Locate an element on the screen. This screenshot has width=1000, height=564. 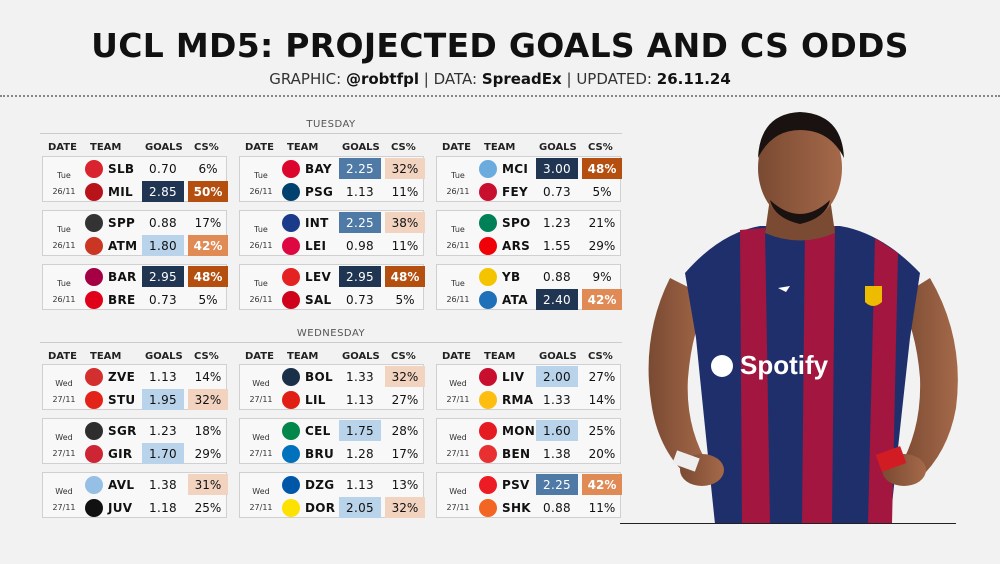
header-goals: GOALS is located at coordinates (558, 147).